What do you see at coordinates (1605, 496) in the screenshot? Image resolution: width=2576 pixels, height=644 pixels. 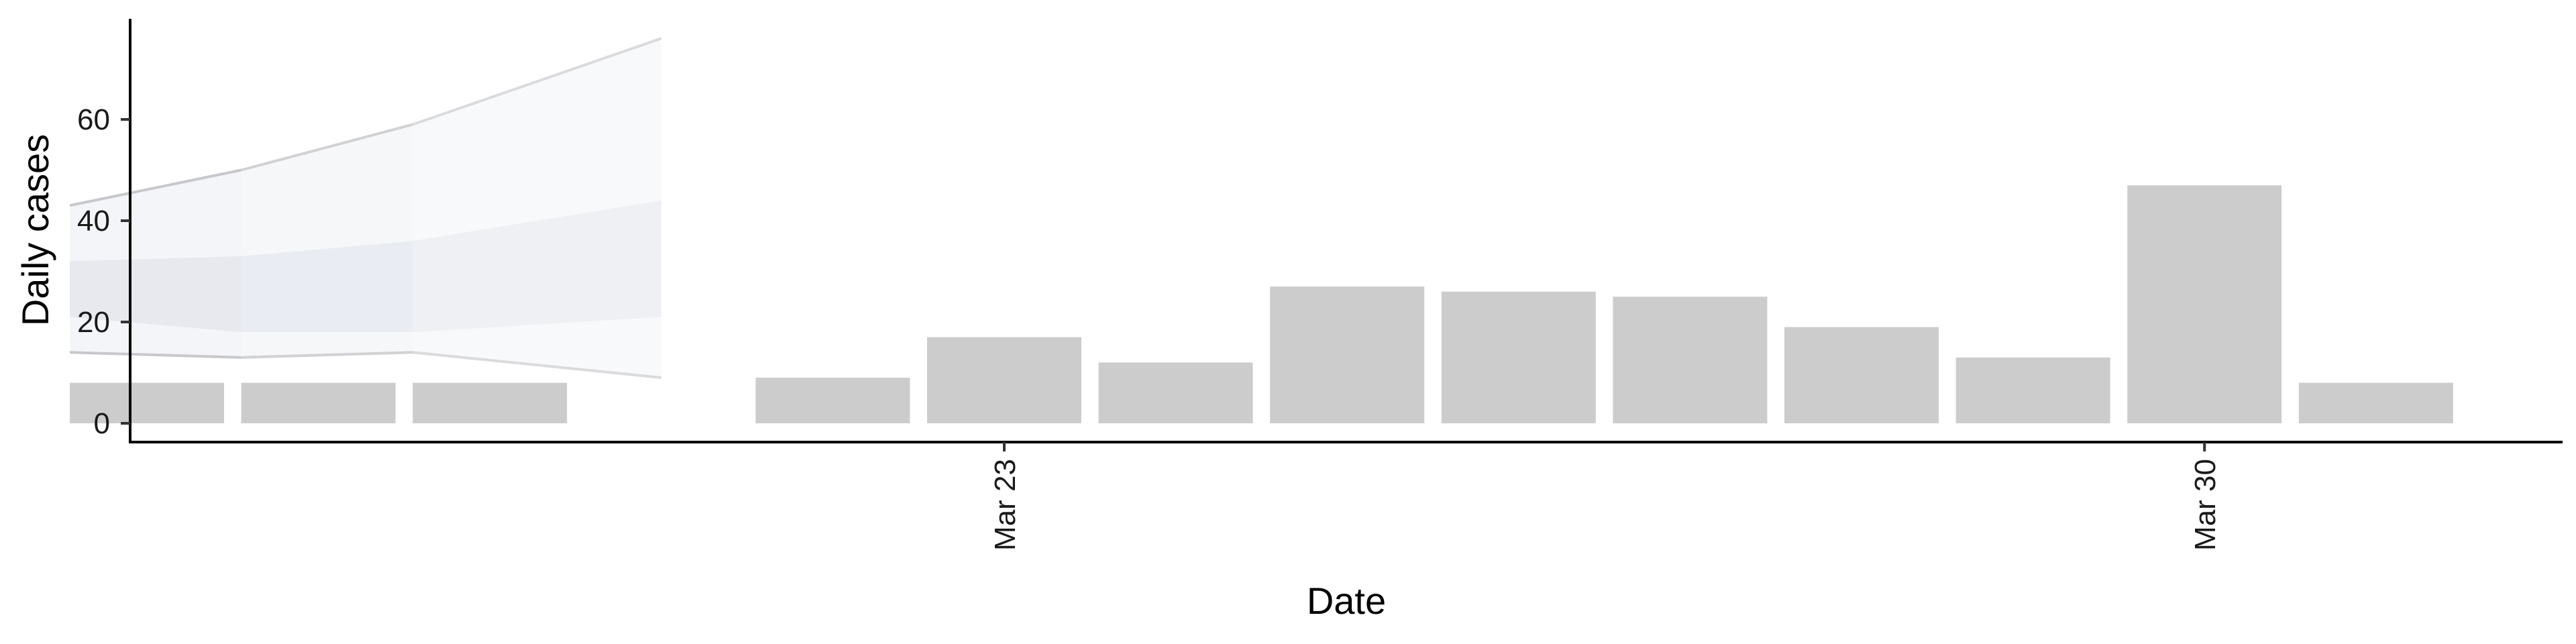 I see `x-tick-layer: Mar 23 Mar 30` at bounding box center [1605, 496].